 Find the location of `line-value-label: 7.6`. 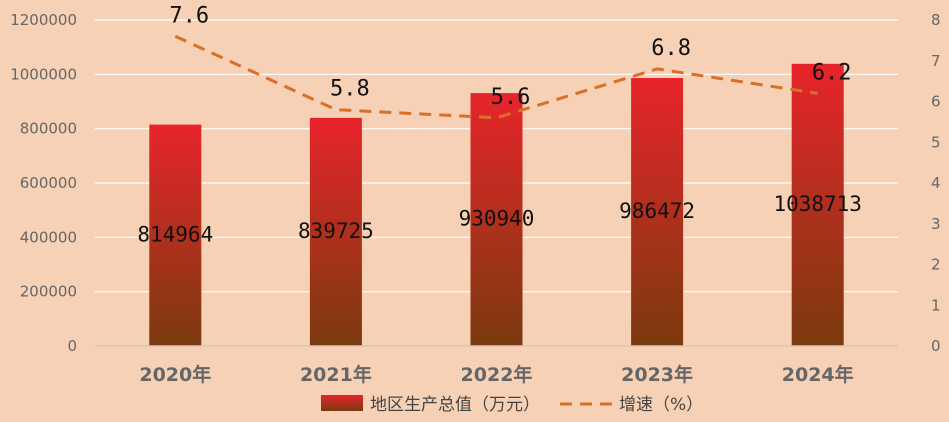

line-value-label: 7.6 is located at coordinates (189, 15).